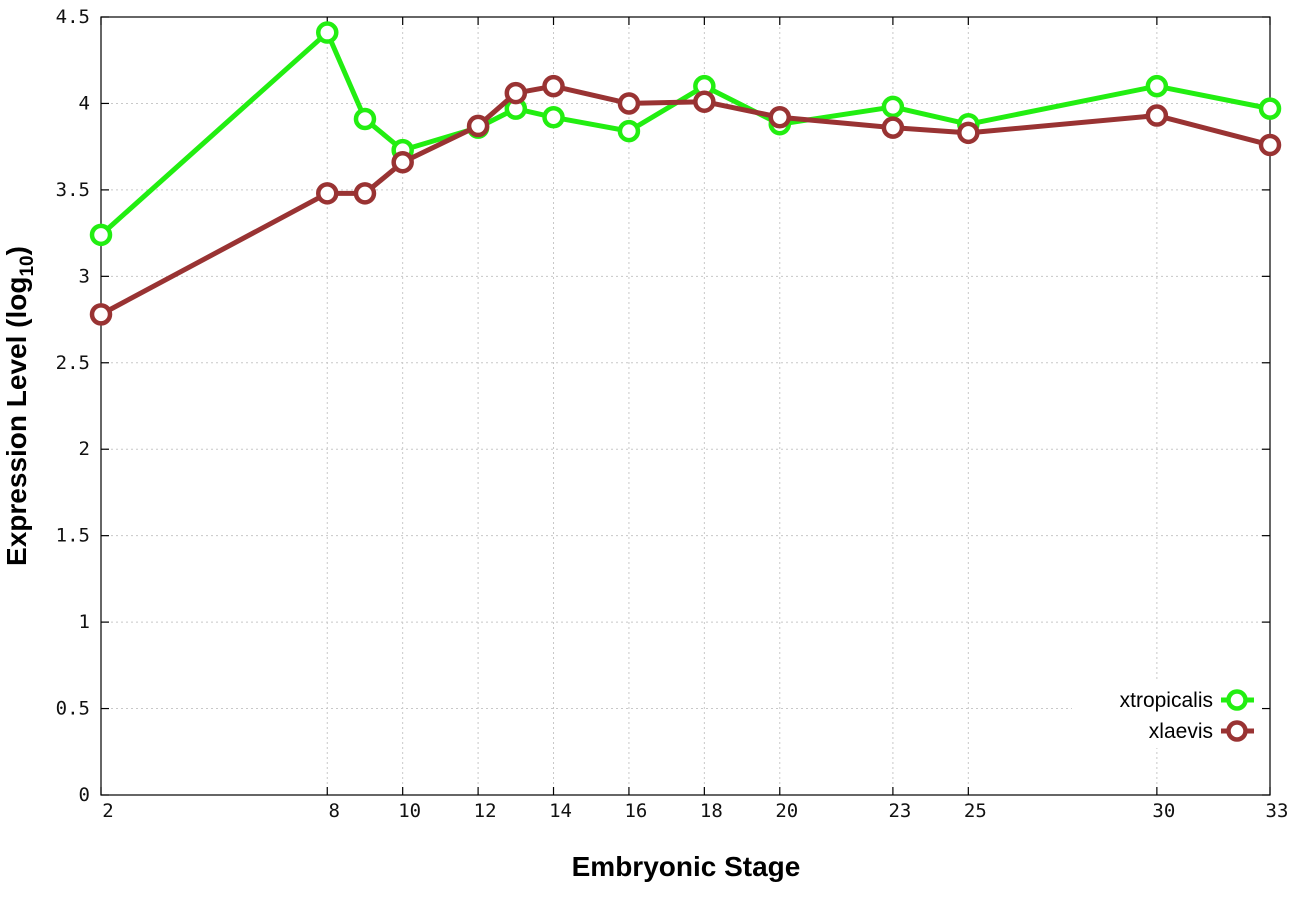 This screenshot has height=907, width=1296. What do you see at coordinates (485, 811) in the screenshot?
I see `x-tick-label: 12` at bounding box center [485, 811].